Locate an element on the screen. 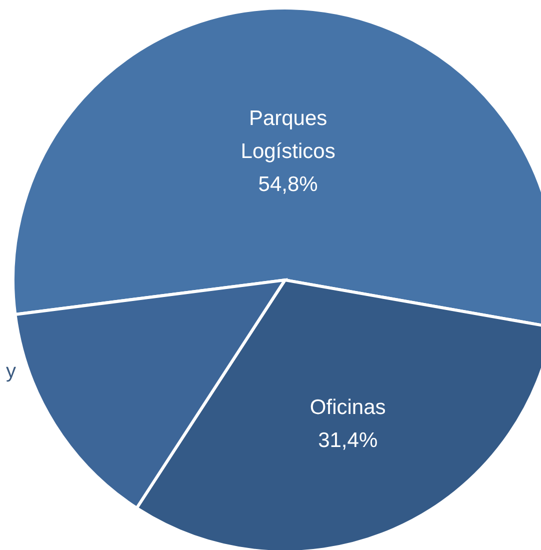  data-label: 54,8% is located at coordinates (288, 184).